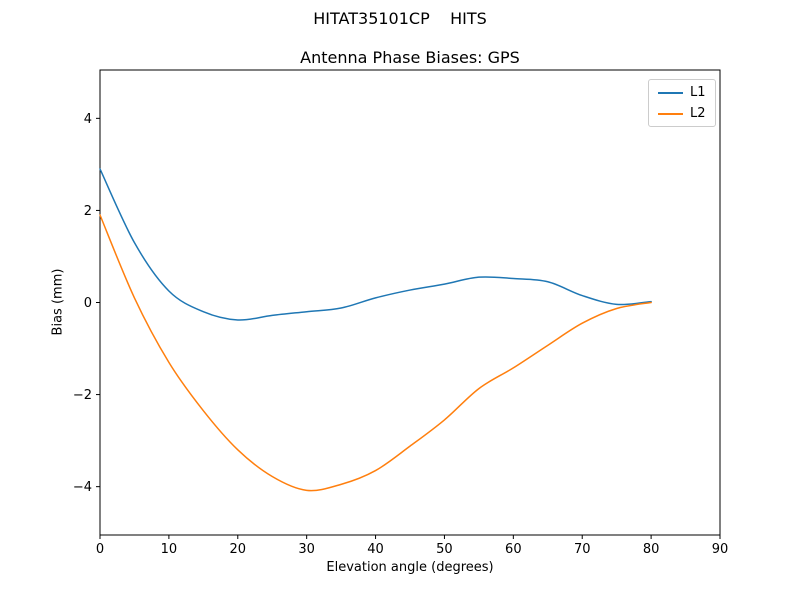 The width and height of the screenshot is (800, 600). I want to click on legend-entry: L2, so click(682, 113).